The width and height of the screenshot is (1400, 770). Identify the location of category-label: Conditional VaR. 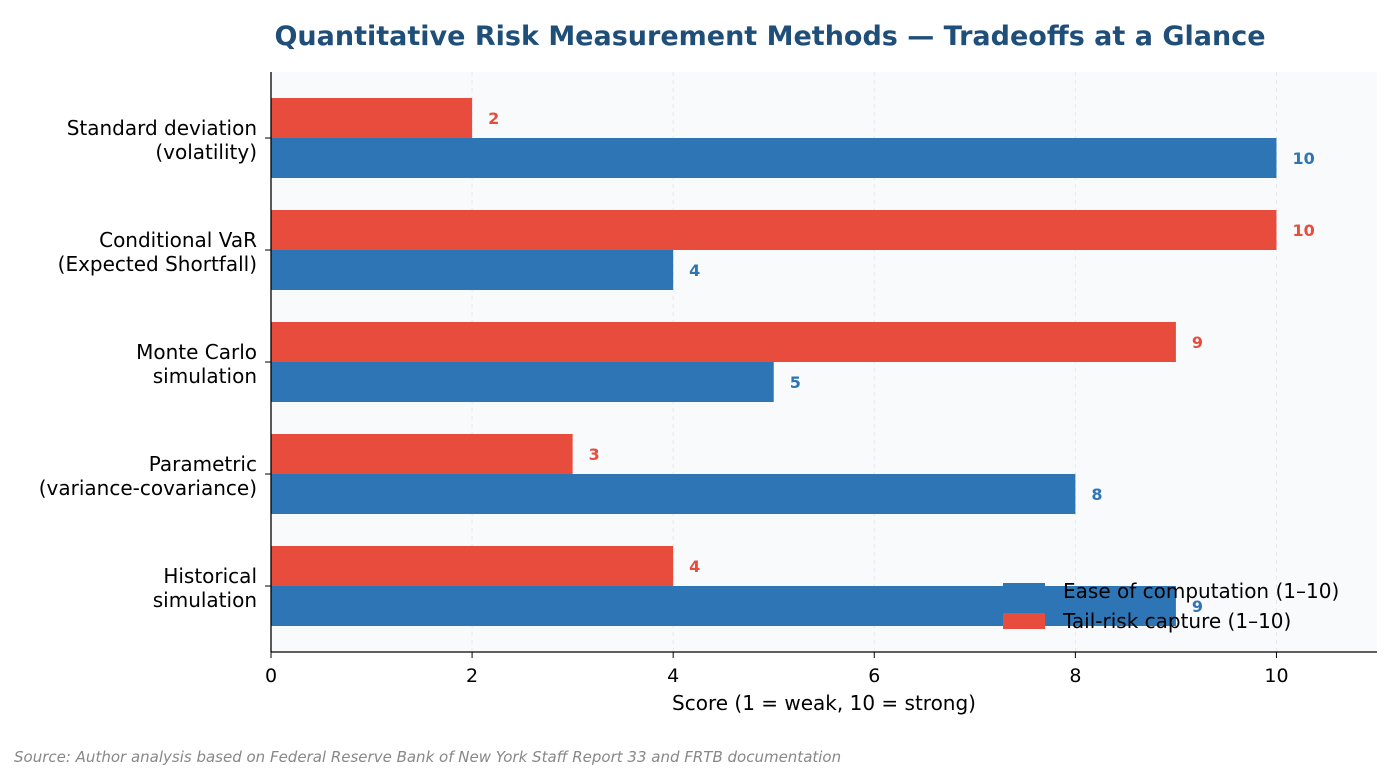
(178, 240).